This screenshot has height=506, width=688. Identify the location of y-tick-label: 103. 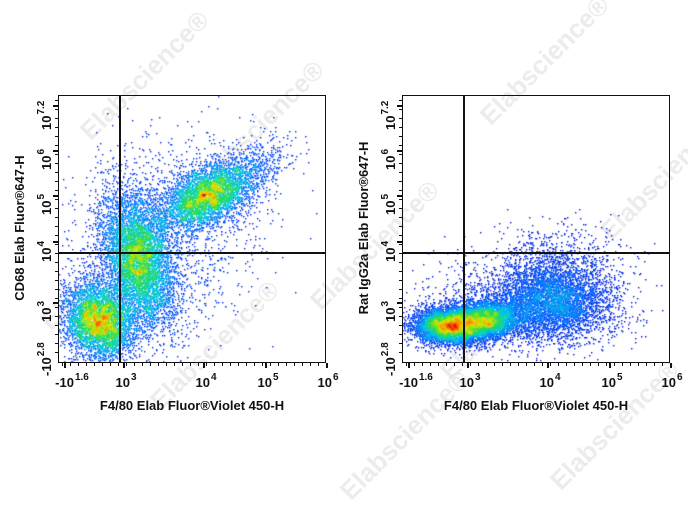
(389, 311).